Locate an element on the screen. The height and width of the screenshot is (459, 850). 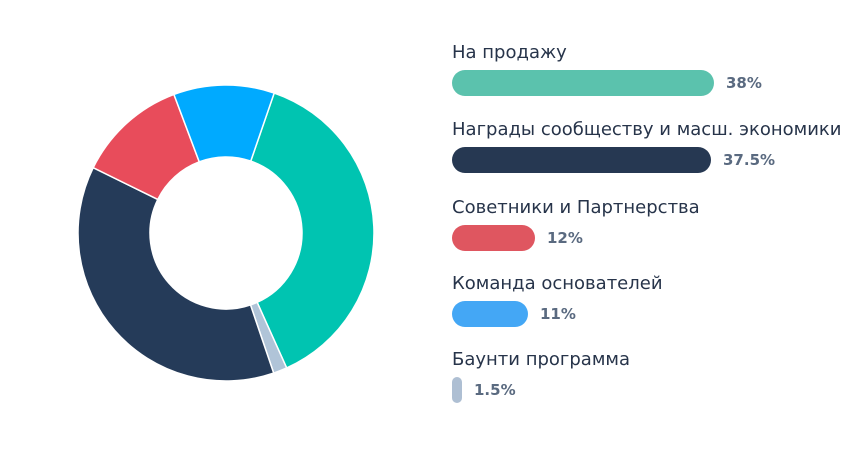
legend-item-sale: На продажу 38% is located at coordinates (647, 72).